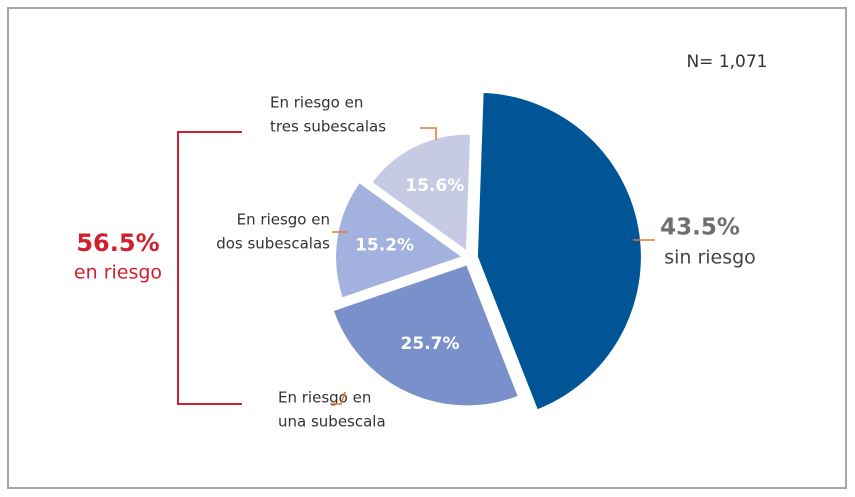  I want to click on value-label: 15.2%, so click(384, 245).